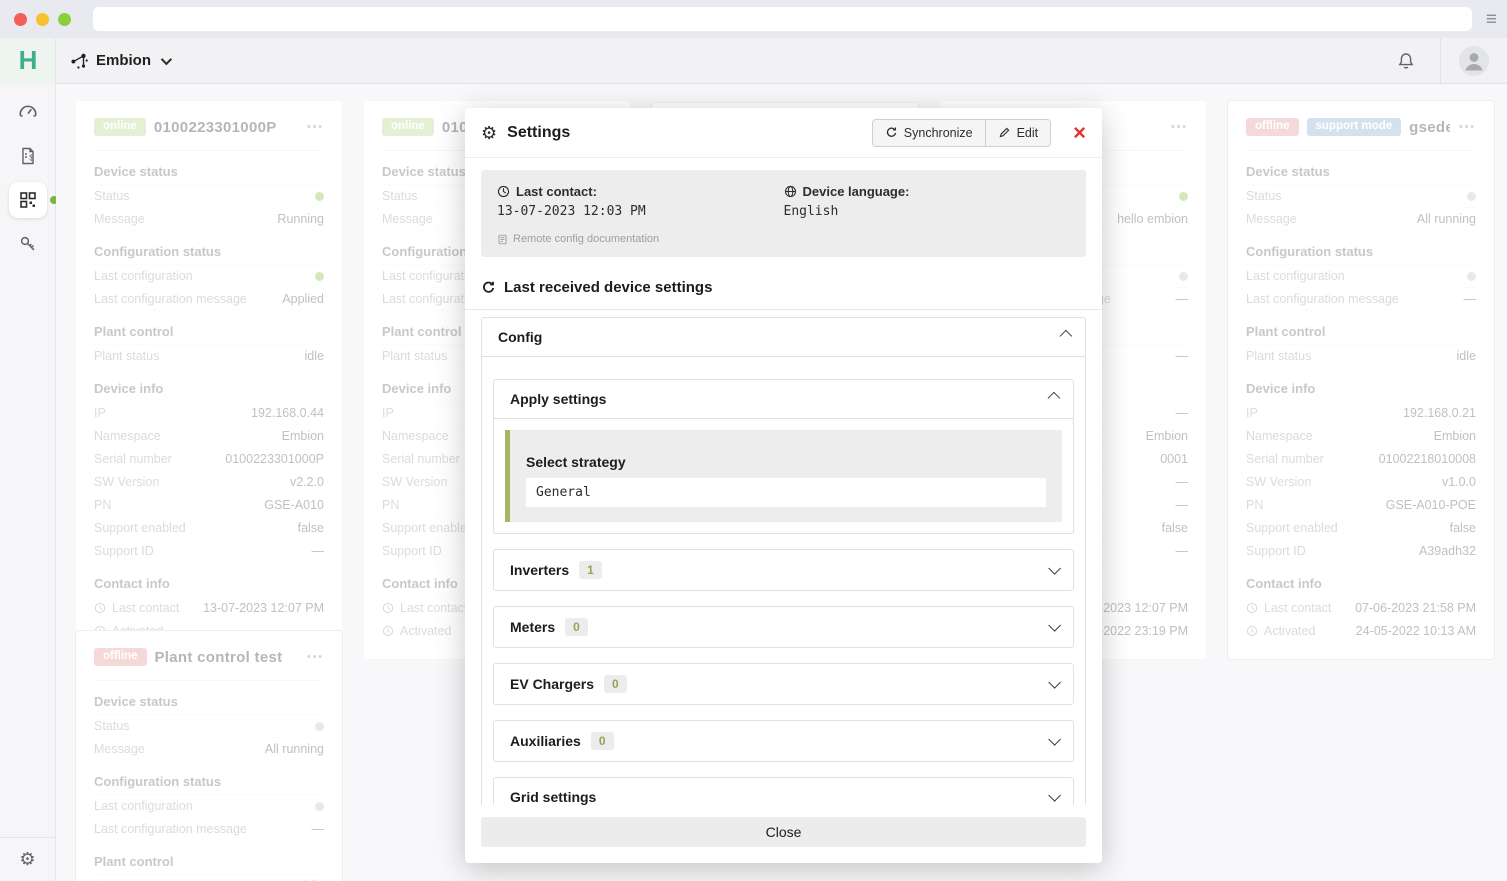 This screenshot has height=881, width=1507. I want to click on key-icon, so click(28, 244).